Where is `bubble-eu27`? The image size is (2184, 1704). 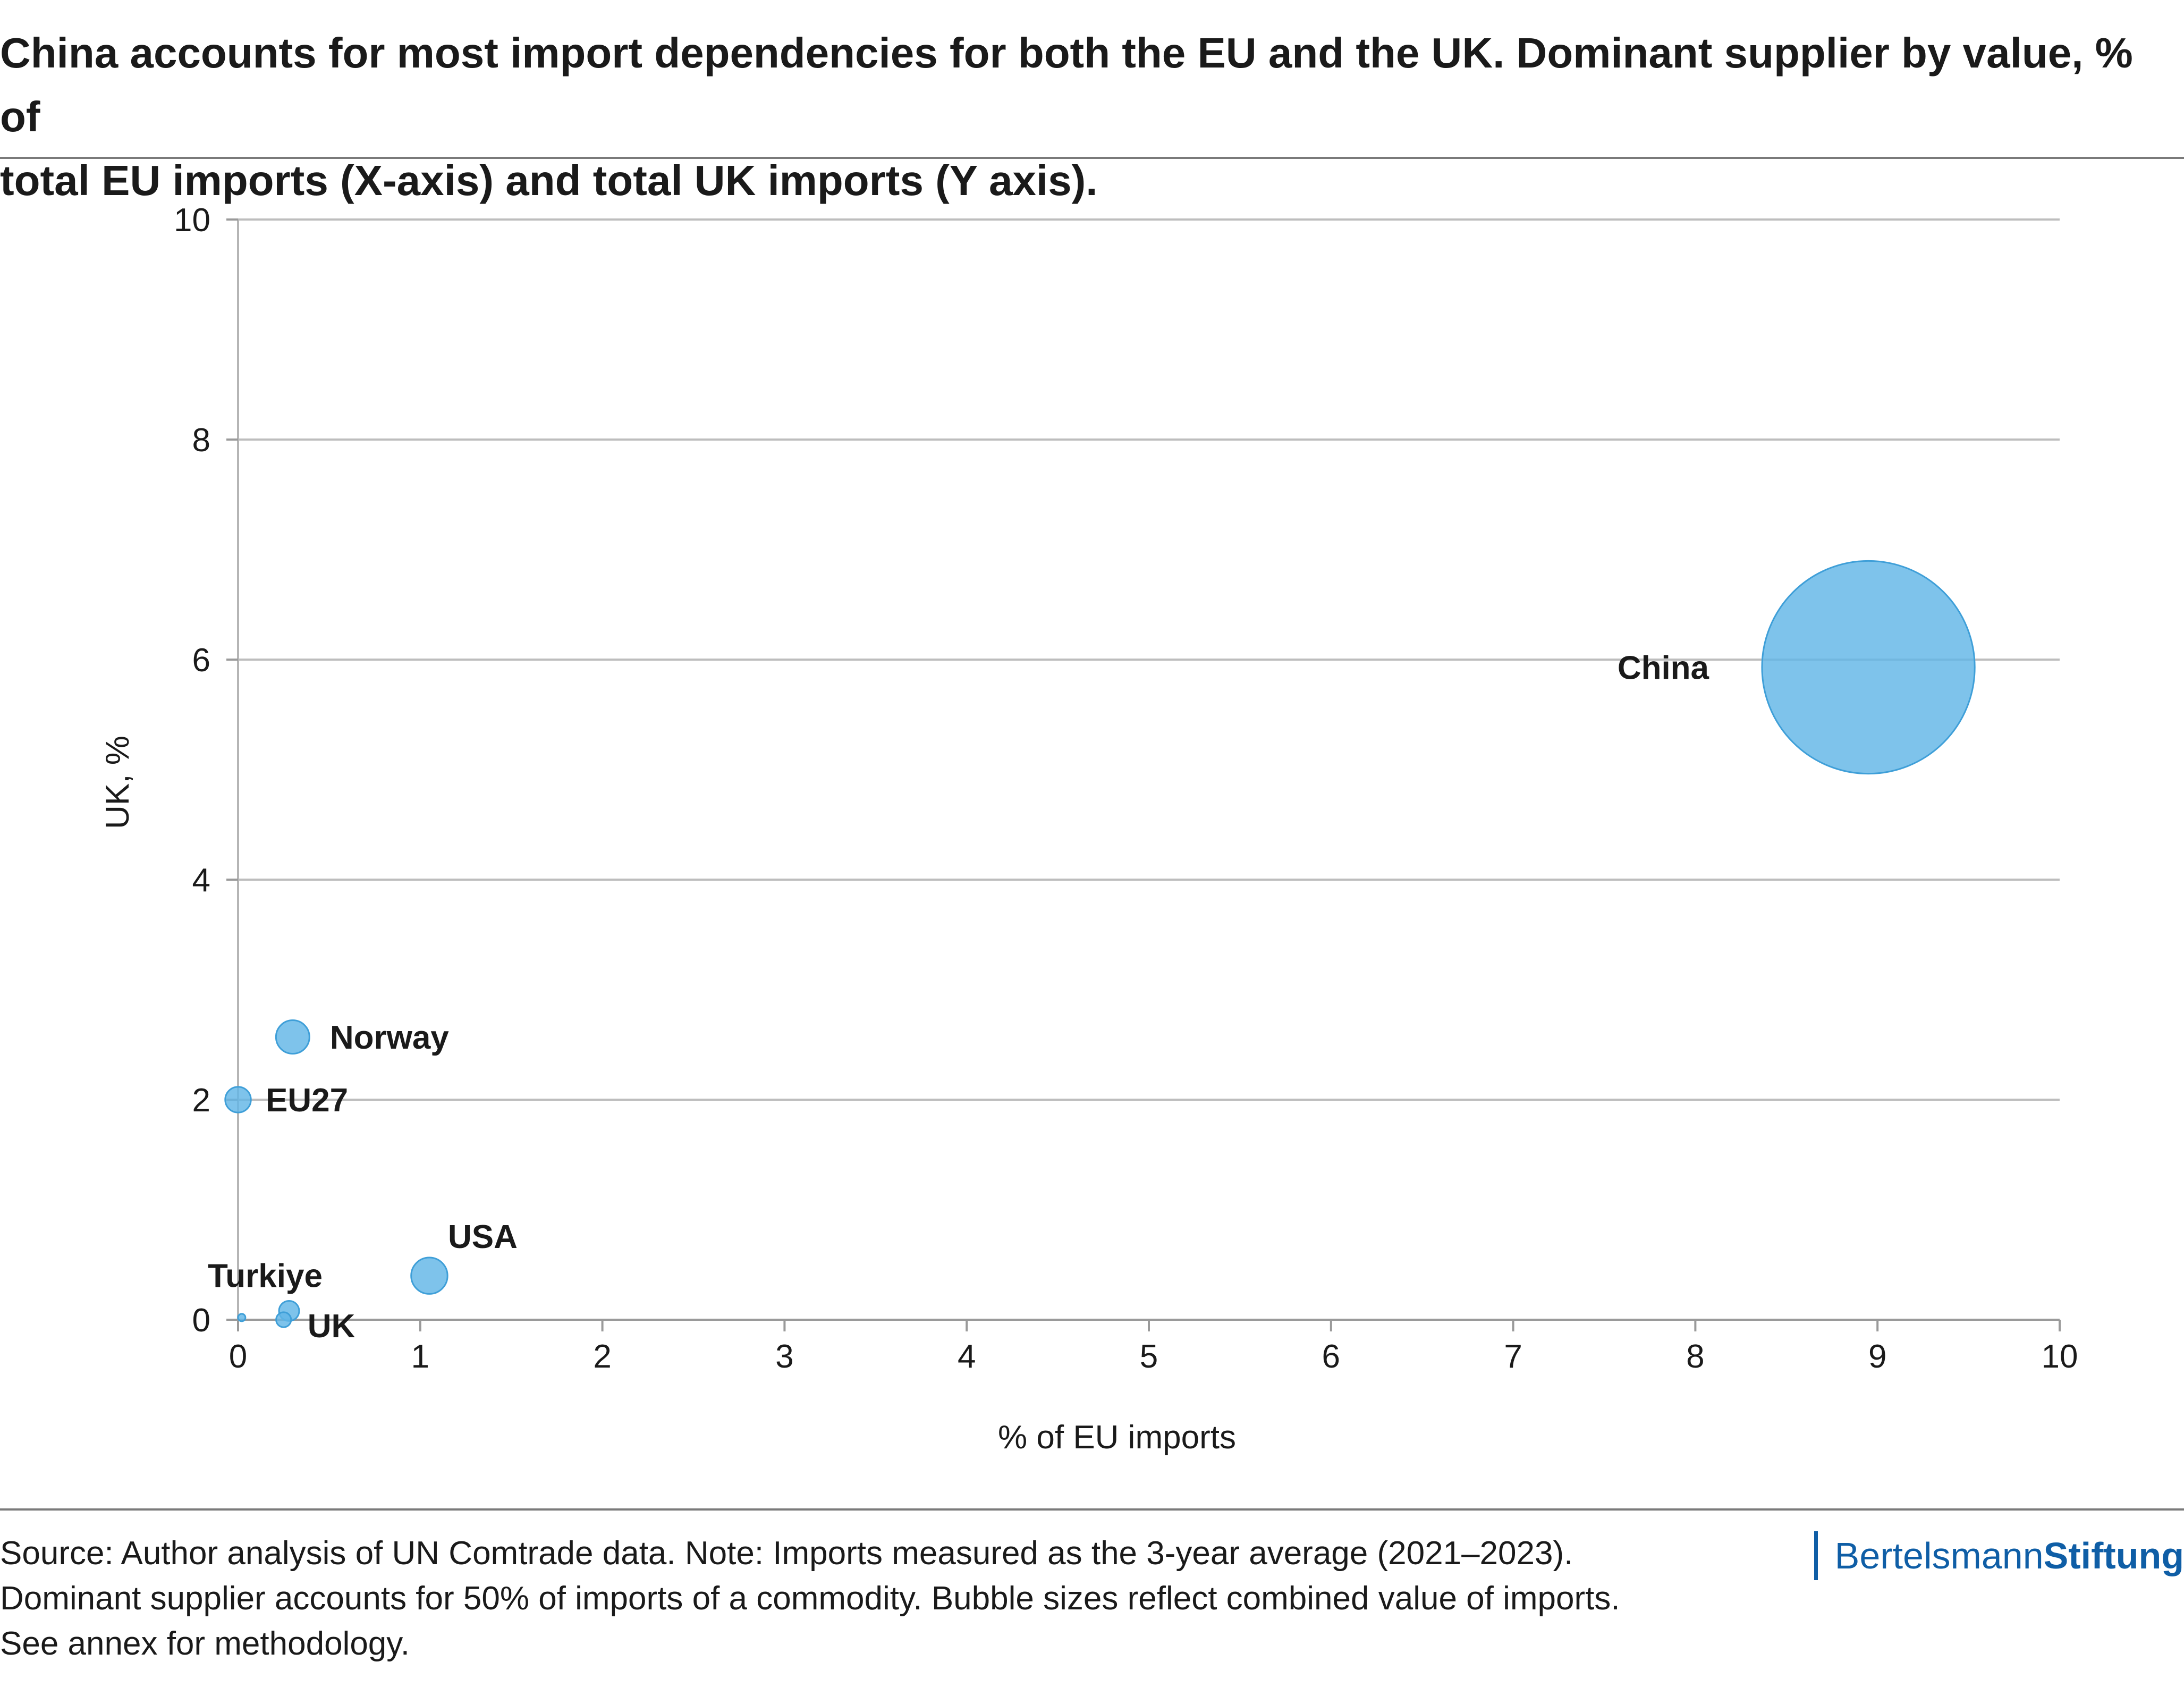
bubble-eu27 is located at coordinates (238, 1099).